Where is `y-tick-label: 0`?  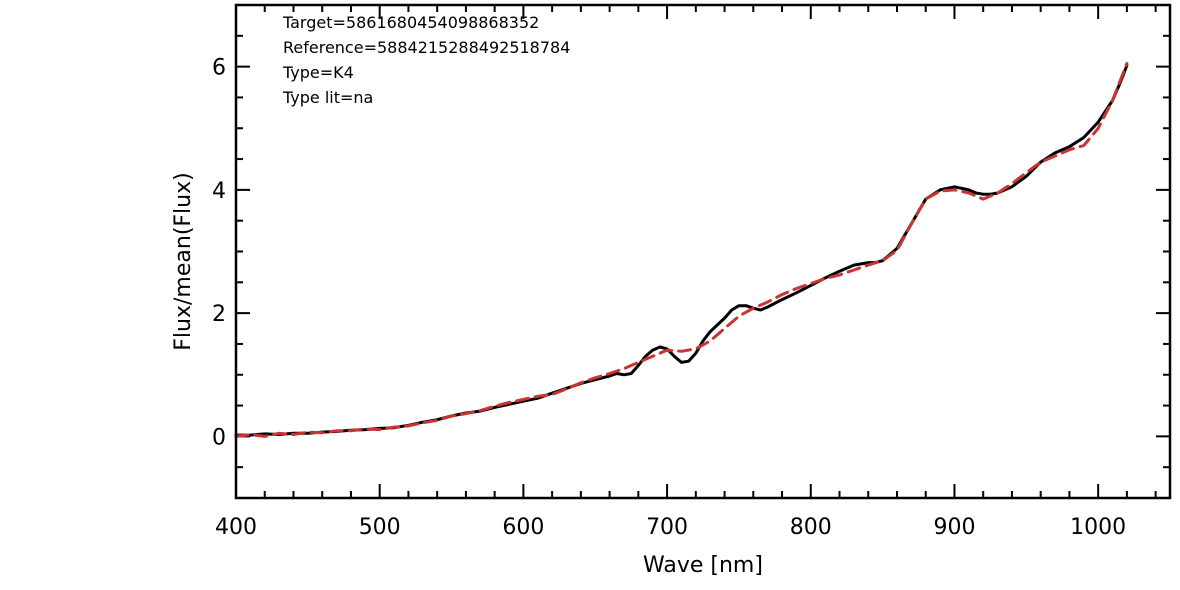
y-tick-label: 0 is located at coordinates (219, 437).